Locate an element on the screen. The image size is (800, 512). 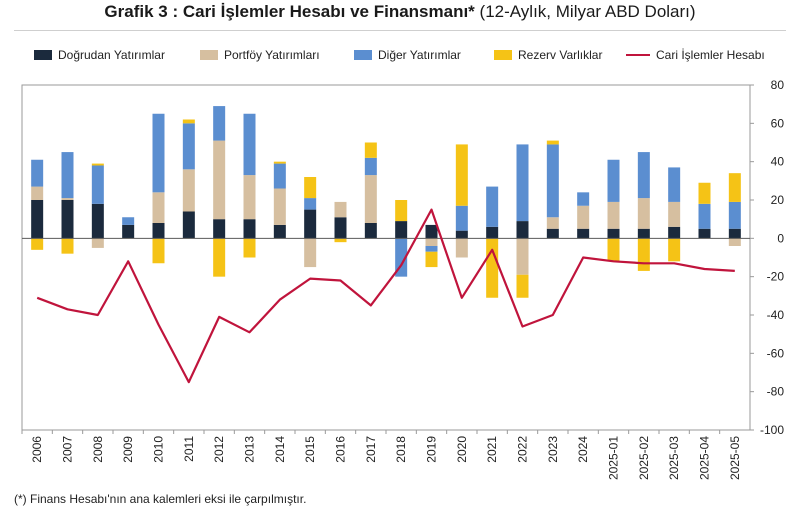
legend-label-current: Cari İşlemler Hesabı is located at coordinates (710, 55).